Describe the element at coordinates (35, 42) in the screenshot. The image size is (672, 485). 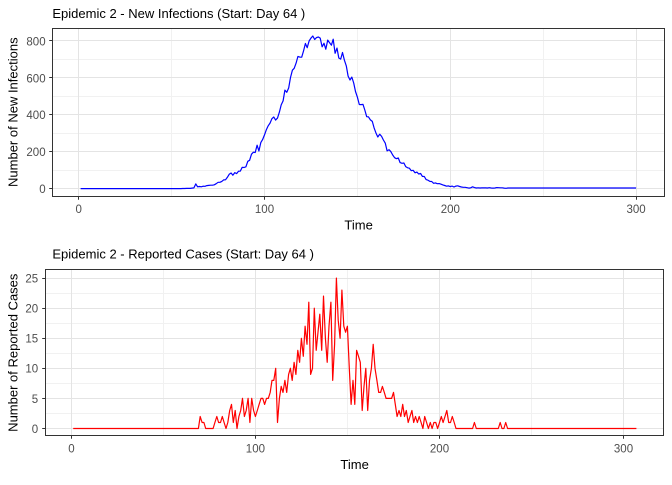
I see `svg-text: 800` at that location.